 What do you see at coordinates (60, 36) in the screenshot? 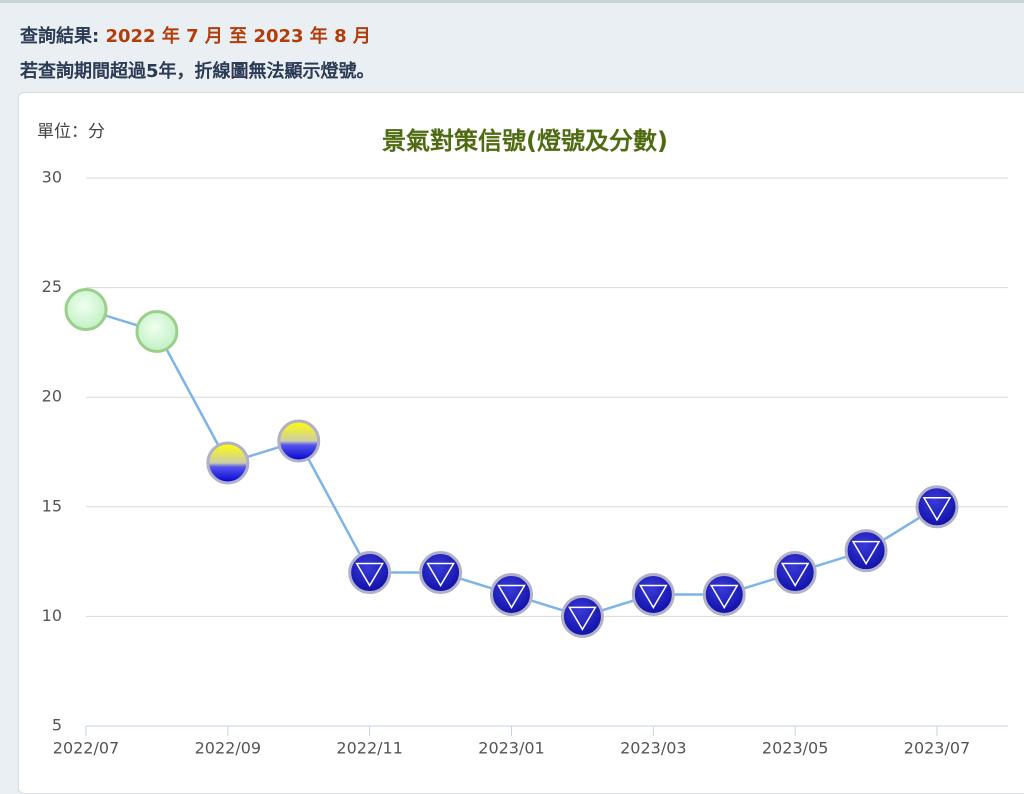
I see `result-label: 查詢結果:` at bounding box center [60, 36].